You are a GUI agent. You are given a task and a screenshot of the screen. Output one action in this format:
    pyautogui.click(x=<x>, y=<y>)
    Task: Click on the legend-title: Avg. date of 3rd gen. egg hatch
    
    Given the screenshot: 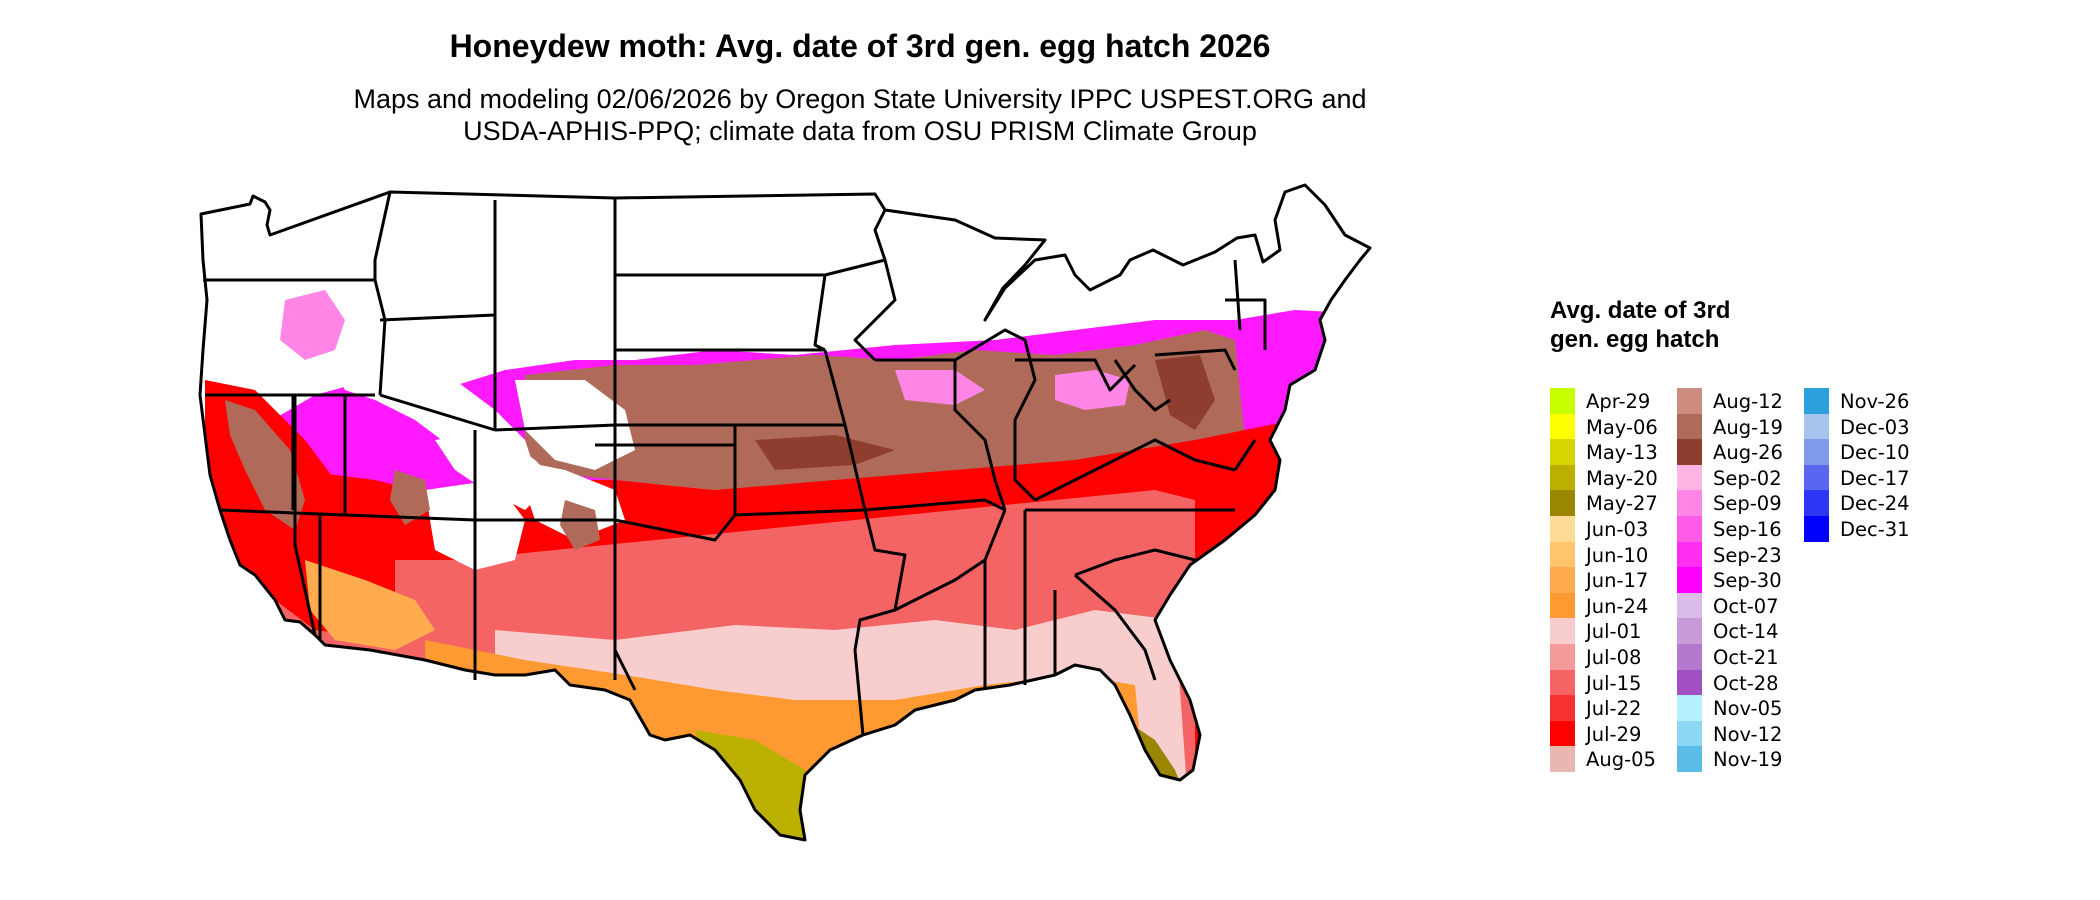 What is the action you would take?
    pyautogui.click(x=1640, y=325)
    